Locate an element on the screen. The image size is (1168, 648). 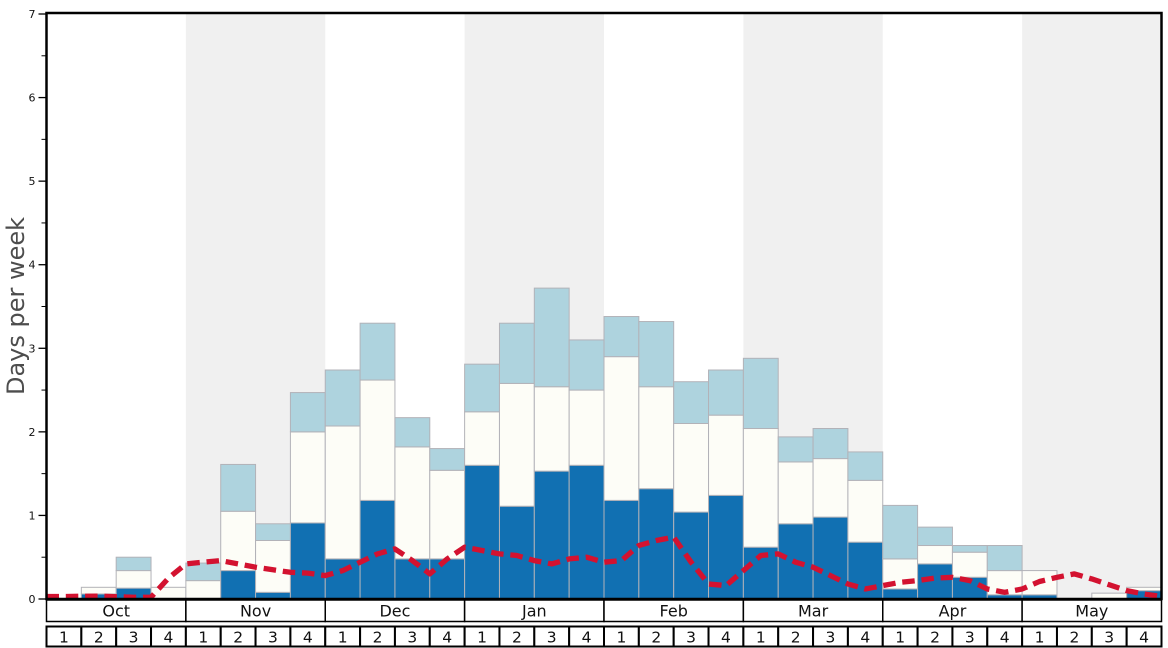
month-cell is located at coordinates (1092, 611).